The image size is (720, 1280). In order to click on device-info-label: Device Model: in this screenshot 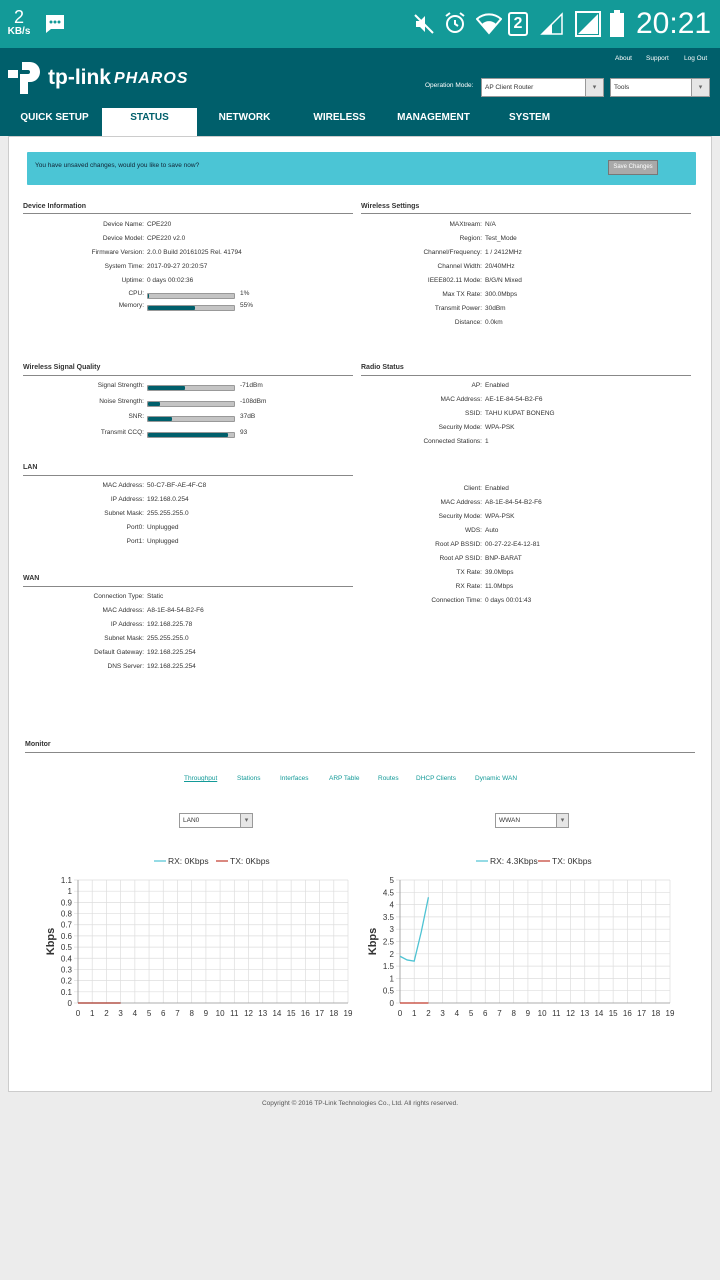, I will do `click(123, 238)`.